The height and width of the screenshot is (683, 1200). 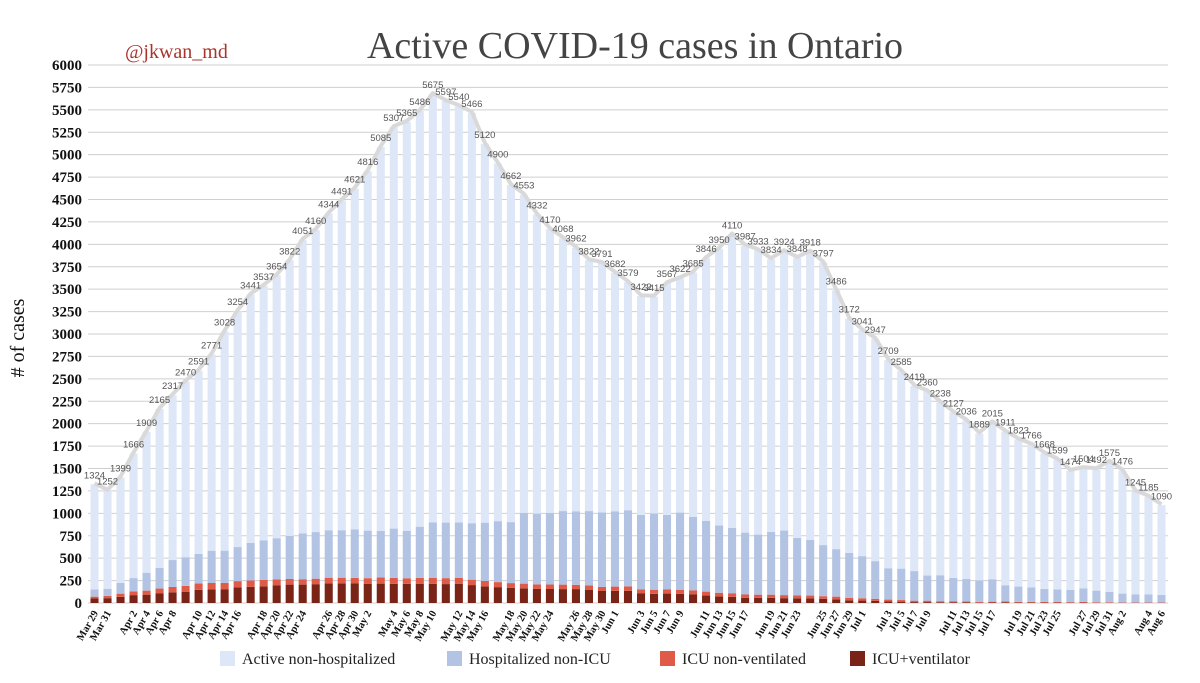 I want to click on y-tick-label: 5500, so click(x=67, y=111).